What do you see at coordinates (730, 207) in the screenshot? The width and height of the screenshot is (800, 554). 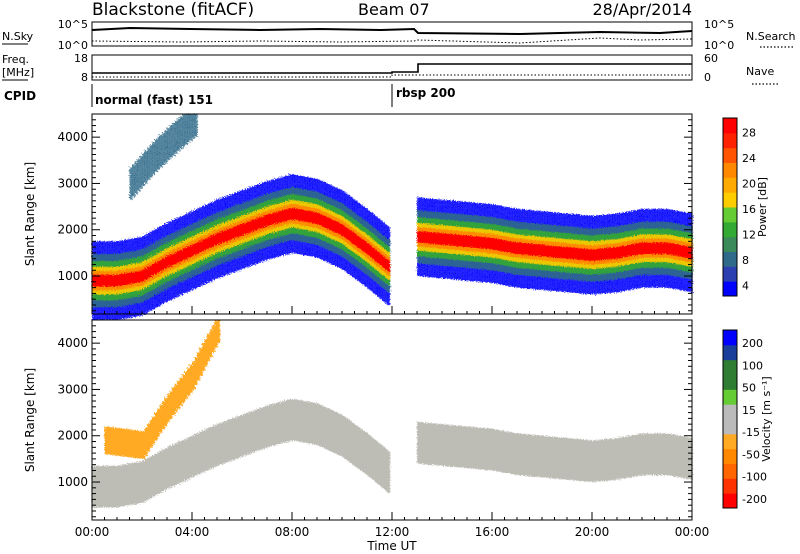 I see `power-colorbar-swatches` at bounding box center [730, 207].